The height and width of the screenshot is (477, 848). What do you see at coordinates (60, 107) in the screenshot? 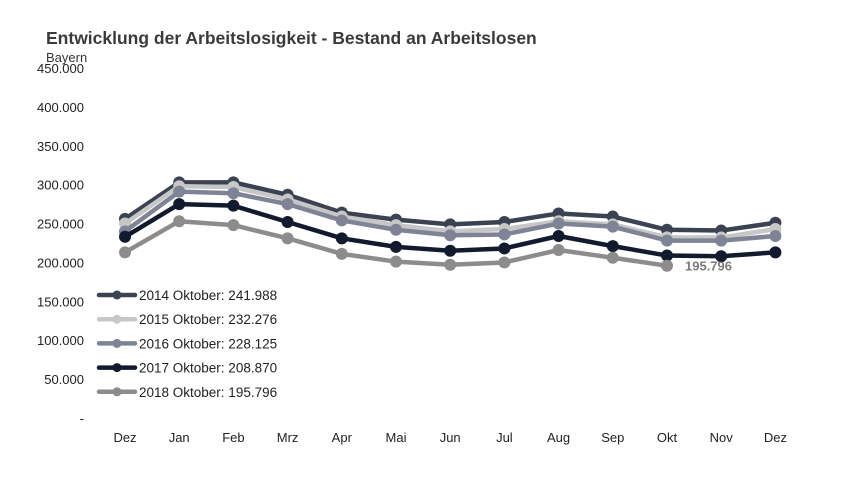
I see `y-tick-label: 400.000` at bounding box center [60, 107].